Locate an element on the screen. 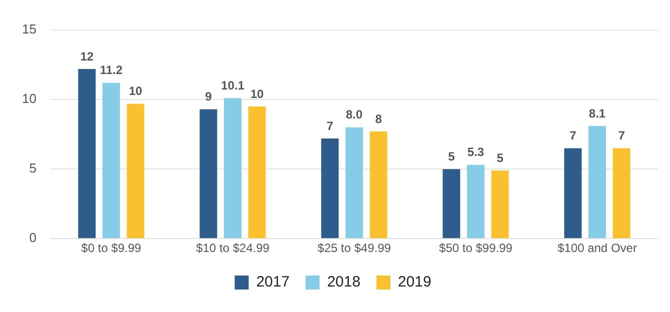  data-label: 11.2 is located at coordinates (111, 70).